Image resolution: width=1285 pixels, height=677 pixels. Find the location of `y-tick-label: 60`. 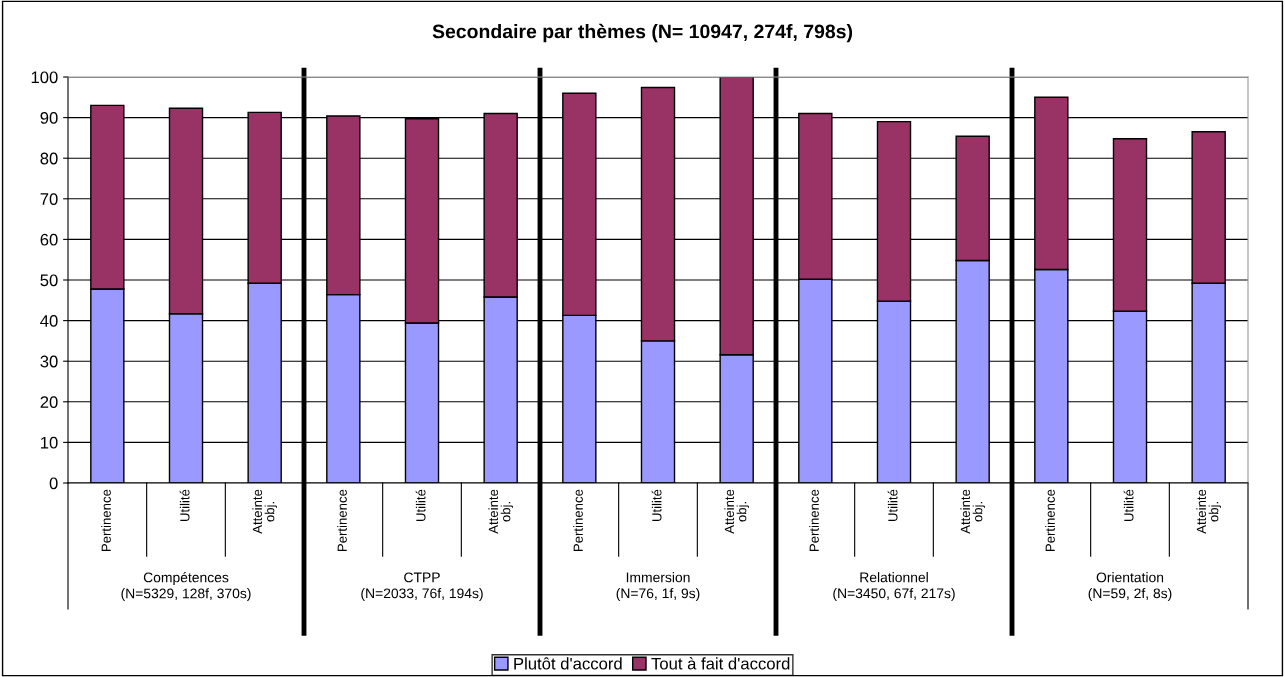

y-tick-label: 60 is located at coordinates (49, 239).